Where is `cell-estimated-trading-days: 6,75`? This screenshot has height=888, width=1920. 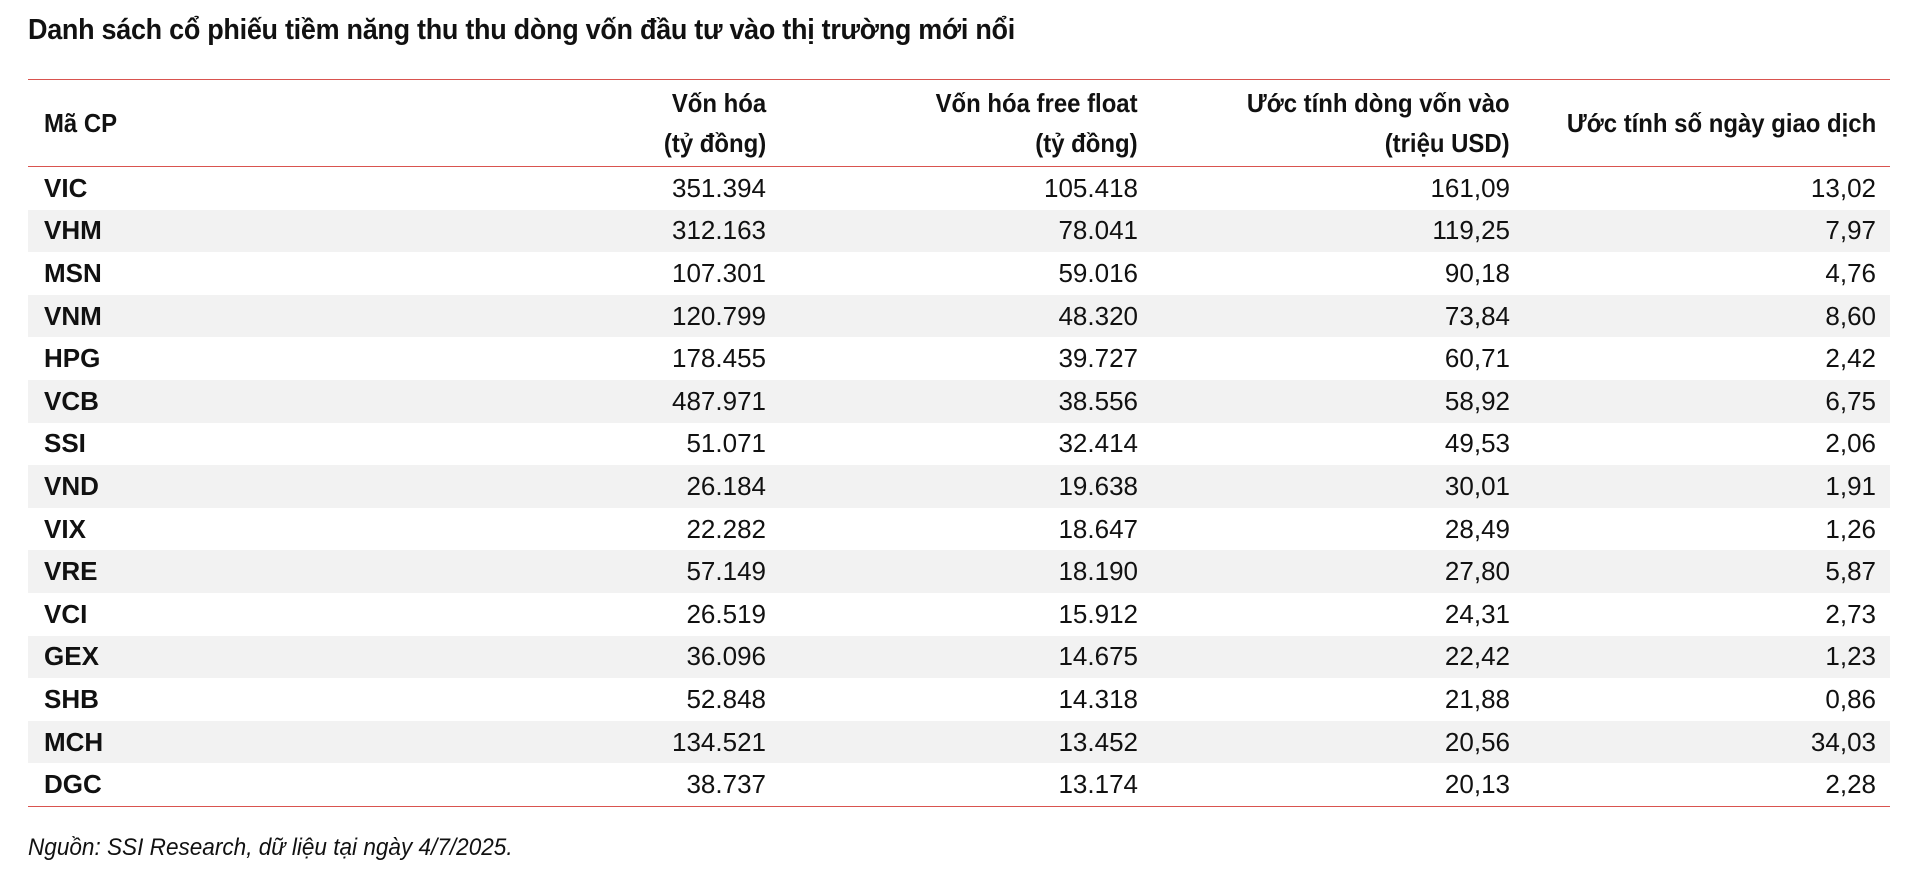
cell-estimated-trading-days: 6,75 is located at coordinates (1707, 401).